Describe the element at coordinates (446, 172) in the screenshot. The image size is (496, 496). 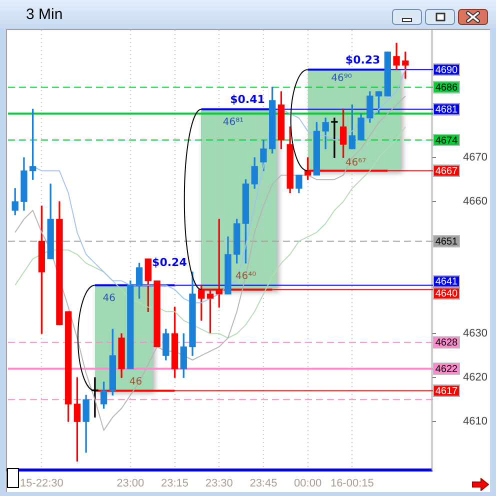
I see `ref-line-label: 4667` at that location.